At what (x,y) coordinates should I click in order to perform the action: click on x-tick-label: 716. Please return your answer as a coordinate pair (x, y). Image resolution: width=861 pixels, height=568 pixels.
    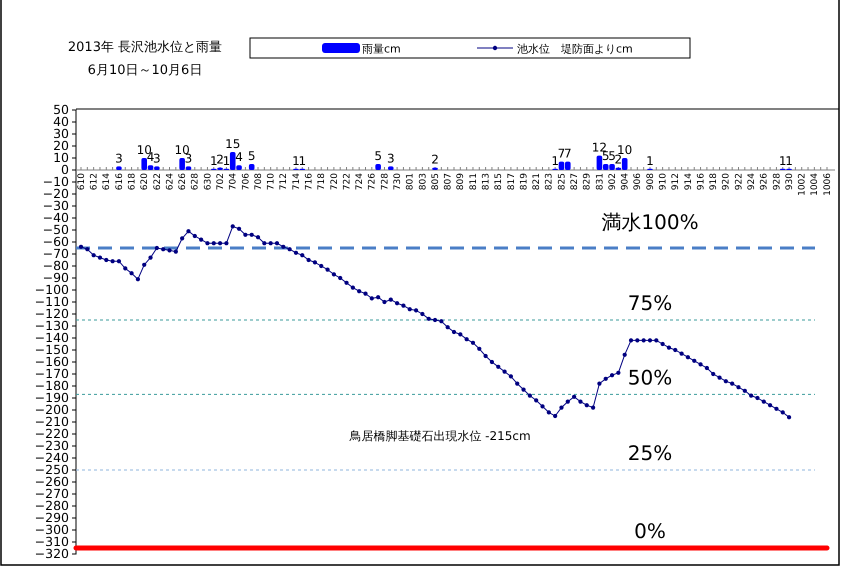
    Looking at the image, I should click on (309, 181).